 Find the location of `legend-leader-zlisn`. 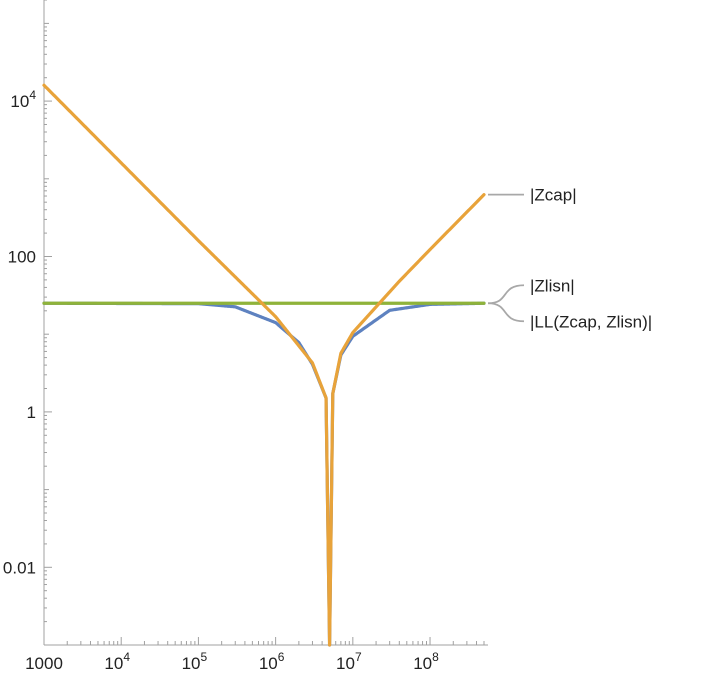

legend-leader-zlisn is located at coordinates (506, 294).